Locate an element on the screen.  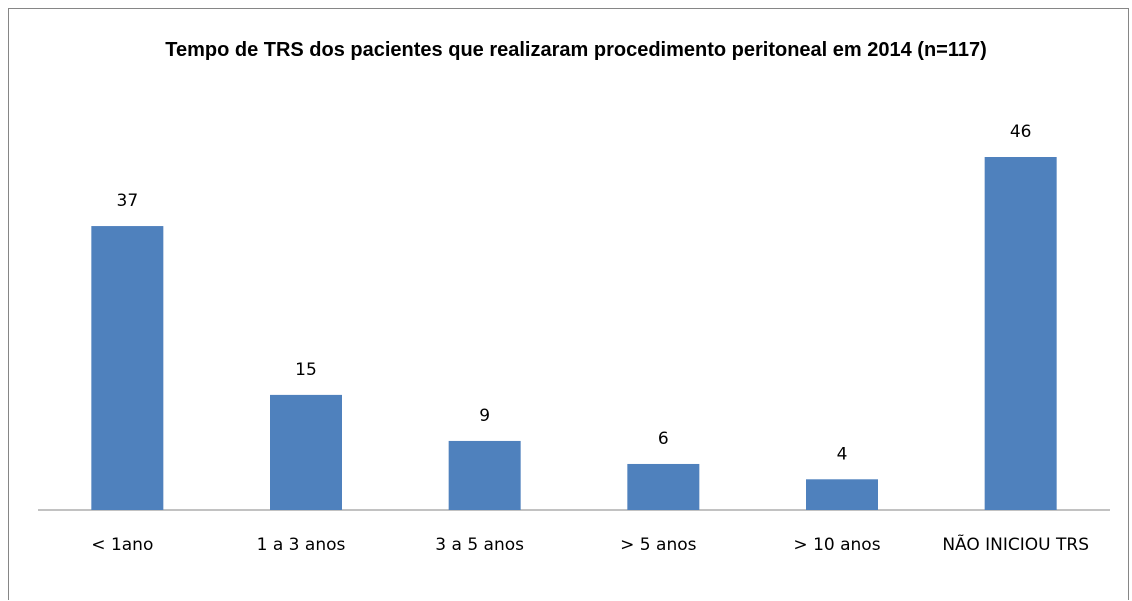
x-tick-label: > 5 anos is located at coordinates (658, 545).